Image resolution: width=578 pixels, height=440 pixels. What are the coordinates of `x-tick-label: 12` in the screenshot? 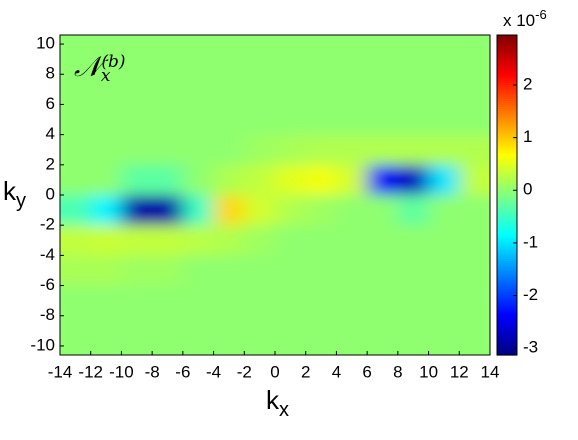 It's located at (459, 371).